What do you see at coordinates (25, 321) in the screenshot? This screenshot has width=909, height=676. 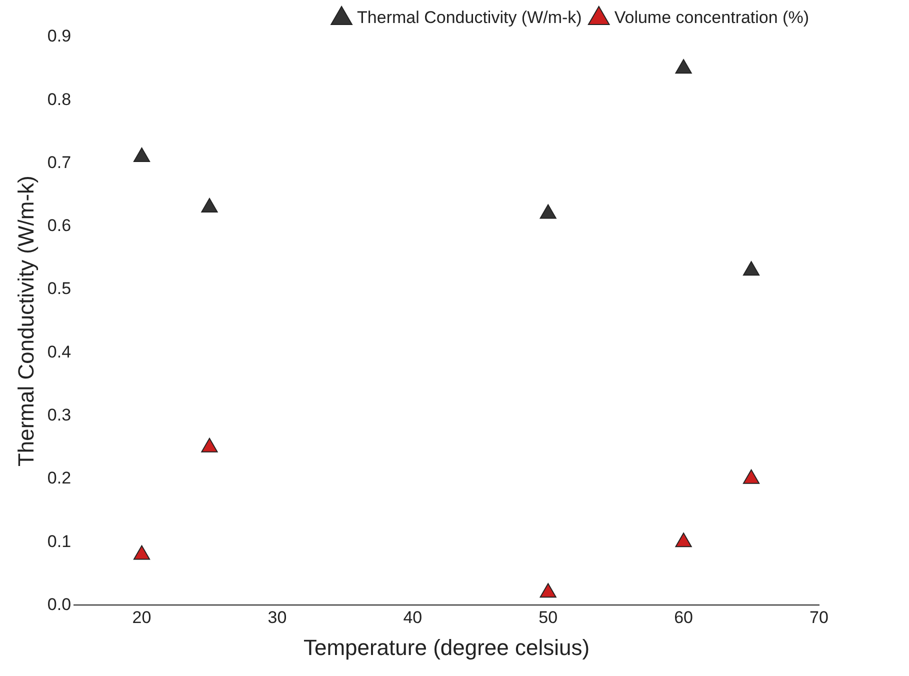 I see `y-axis-title: Thermal Conductivity (W/m-k)` at bounding box center [25, 321].